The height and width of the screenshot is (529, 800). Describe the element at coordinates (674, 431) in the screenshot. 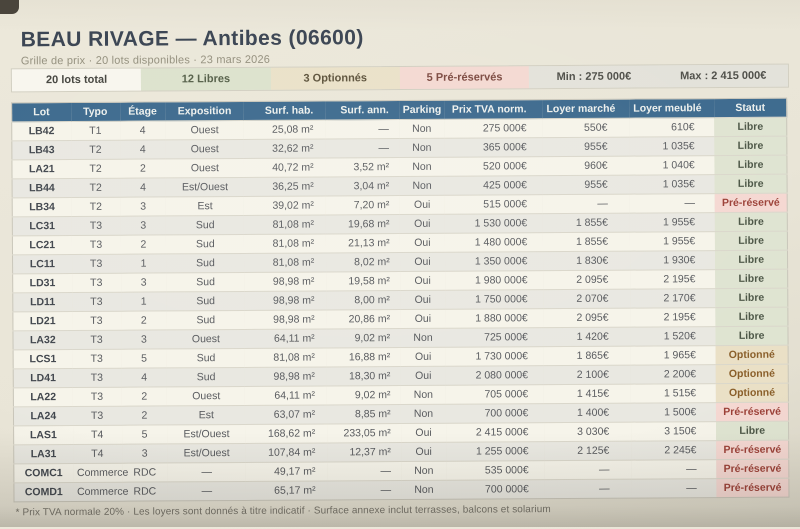

I see `cell-loyer_meuble: 3 150€` at that location.